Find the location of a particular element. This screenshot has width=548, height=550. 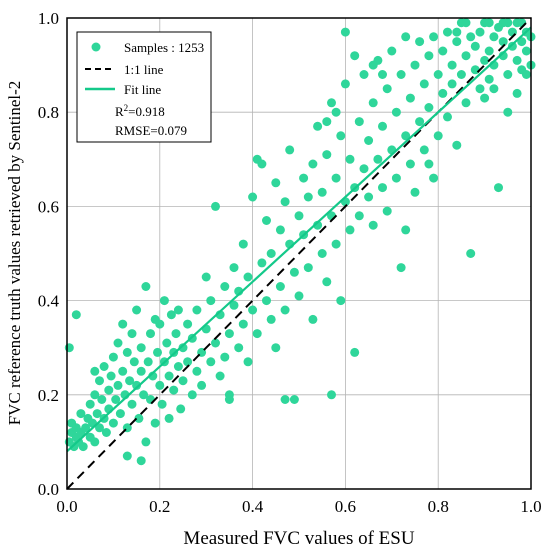

legend-r2-value: =0.918 is located at coordinates (146, 111).